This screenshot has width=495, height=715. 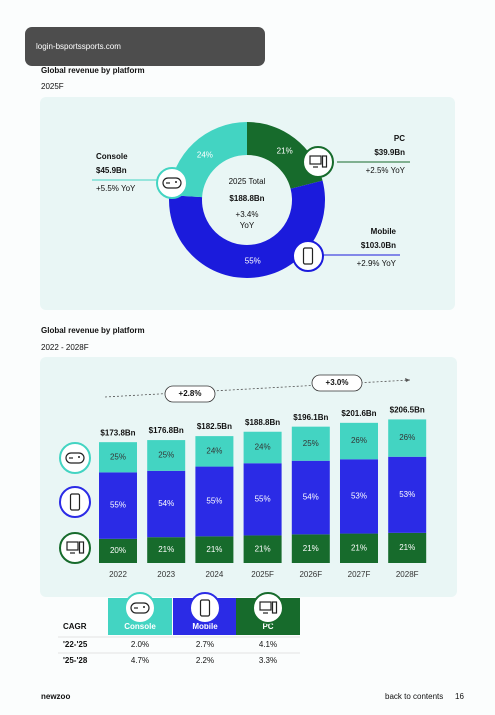 What do you see at coordinates (257, 388) in the screenshot?
I see `growth-arrow` at bounding box center [257, 388].